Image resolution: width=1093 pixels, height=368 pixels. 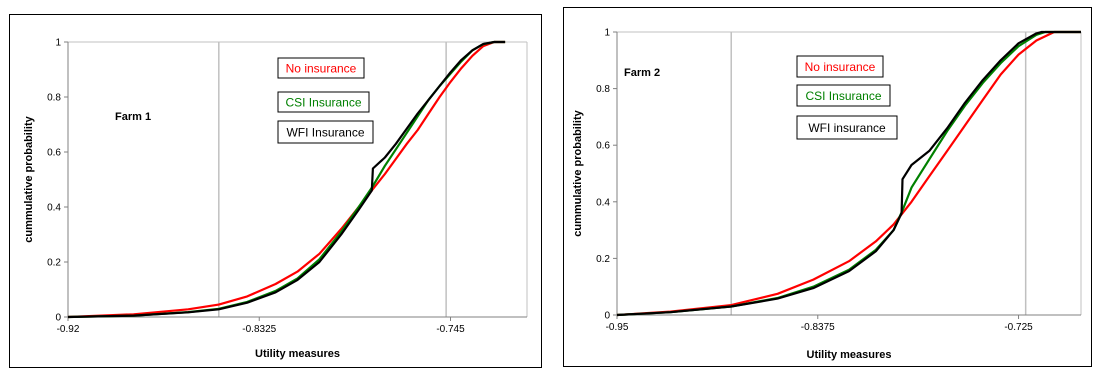 I want to click on y-tick-label-farm-2: 0, so click(x=607, y=316).